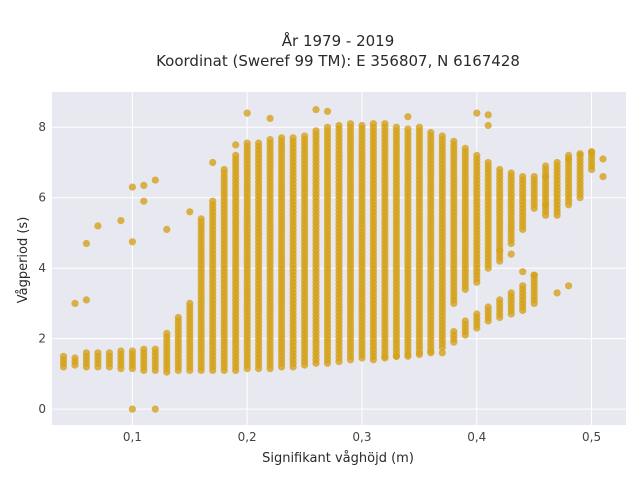 The image size is (640, 480). Describe the element at coordinates (476, 437) in the screenshot. I see `x-tick-label: 0,4` at that location.